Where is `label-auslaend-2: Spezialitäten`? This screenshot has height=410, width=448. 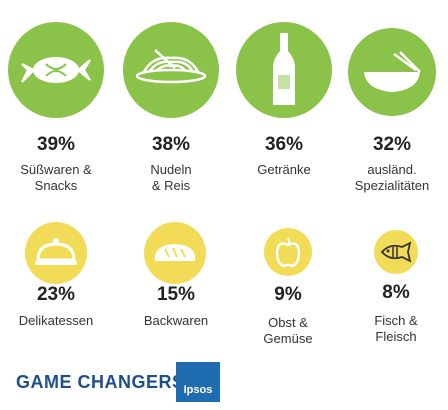 label-auslaend-2: Spezialitäten is located at coordinates (392, 185).